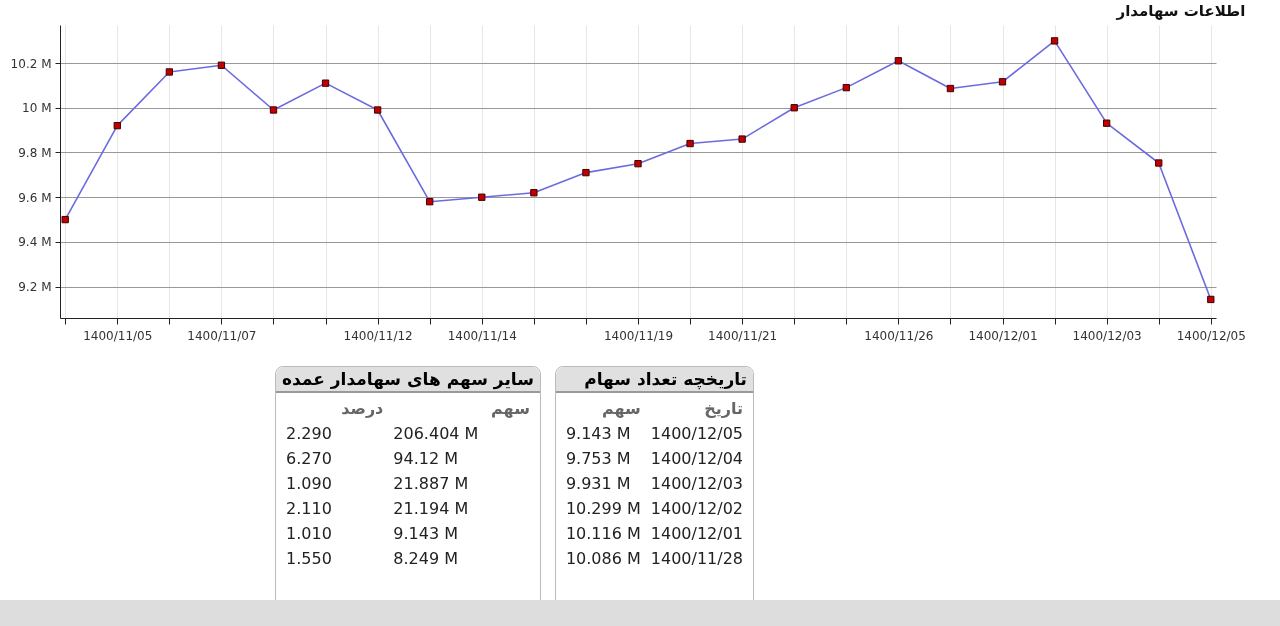  I want to click on text: 1400/12/03, so click(696, 483).